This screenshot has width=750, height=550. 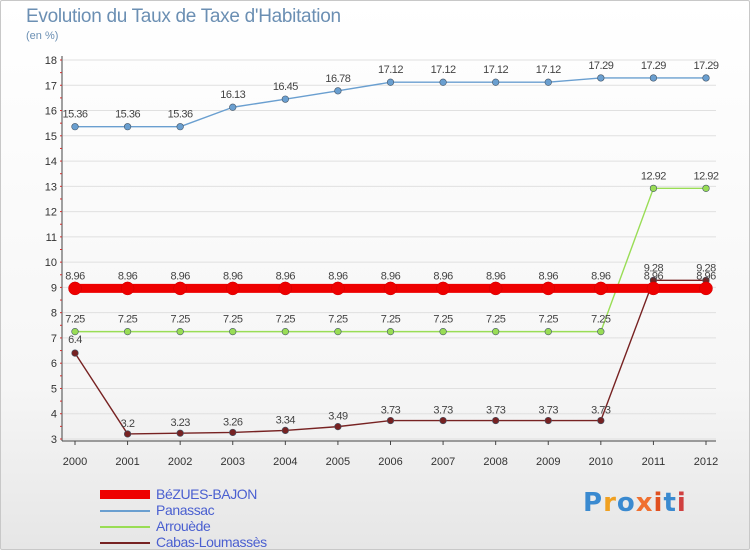 What do you see at coordinates (51, 162) in the screenshot?
I see `y-tick-label: 14` at bounding box center [51, 162].